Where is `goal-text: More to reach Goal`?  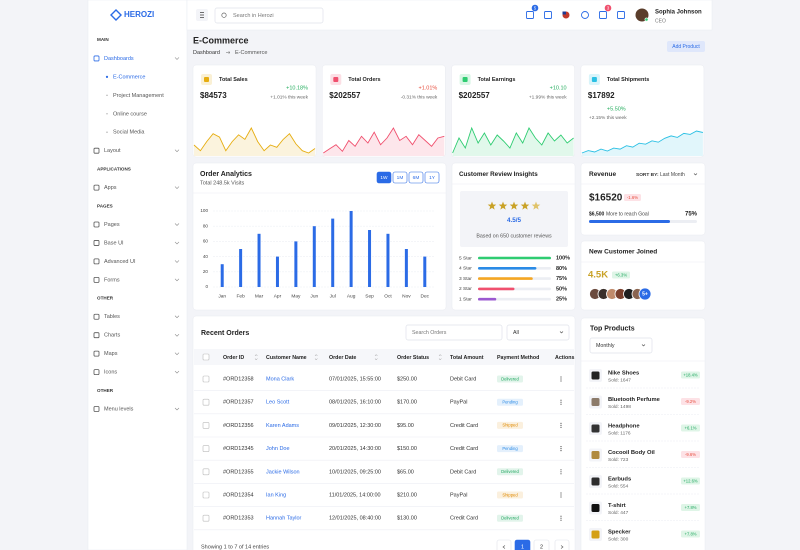
goal-text: More to reach Goal is located at coordinates (627, 214).